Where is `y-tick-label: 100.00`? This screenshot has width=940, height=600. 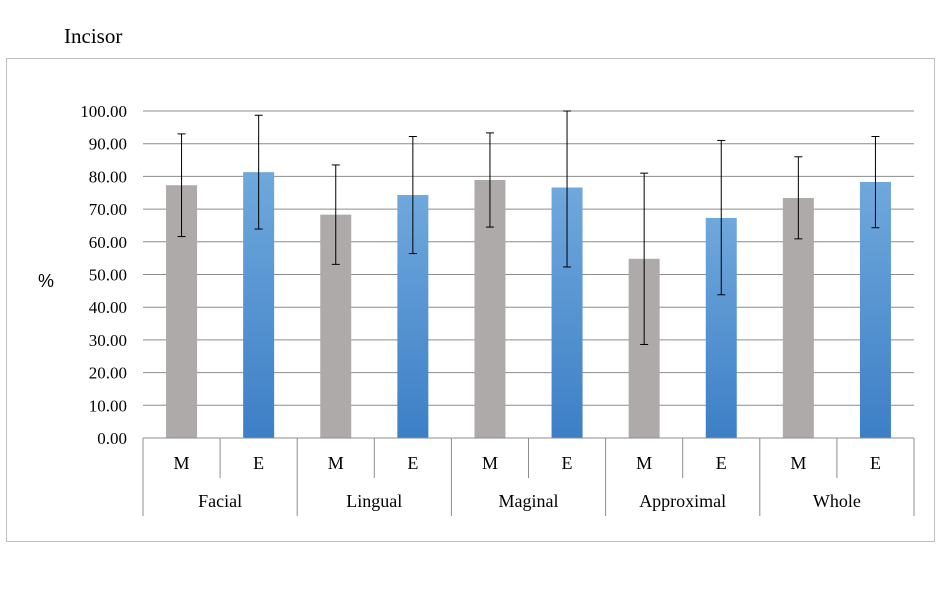
y-tick-label: 100.00 is located at coordinates (103, 111).